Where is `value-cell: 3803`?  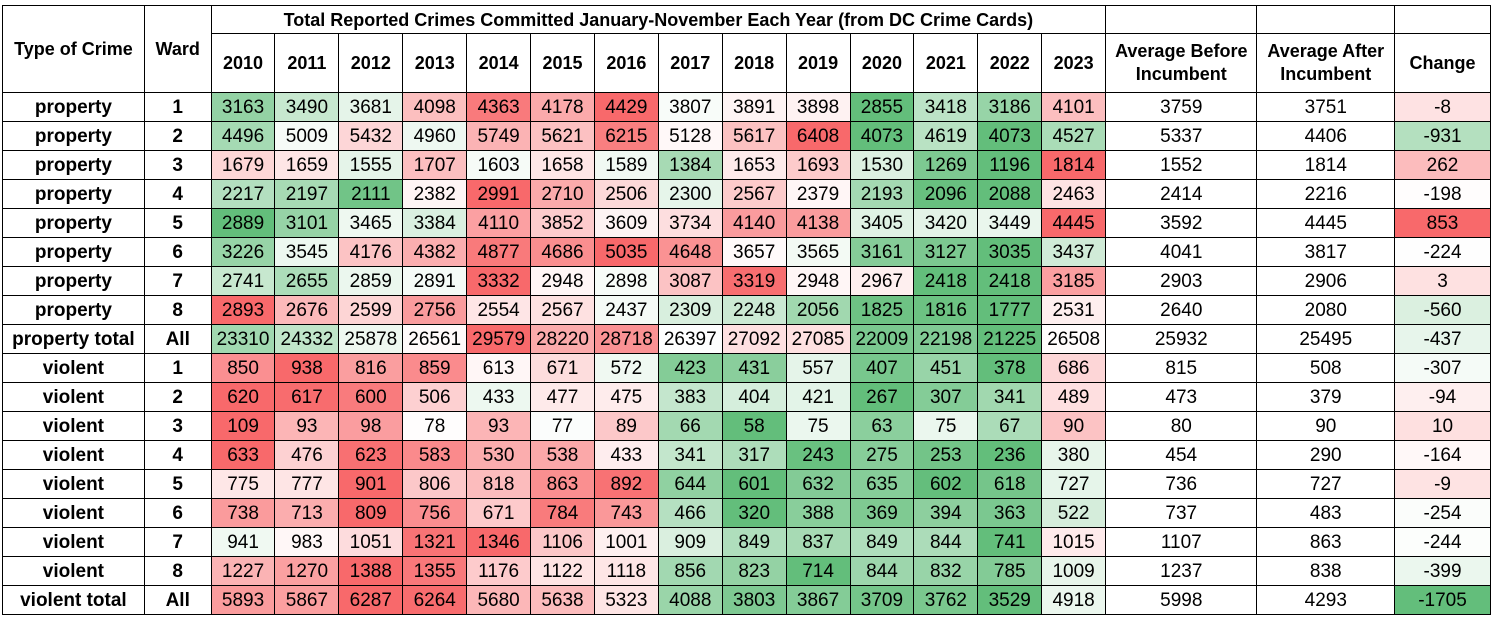 value-cell: 3803 is located at coordinates (754, 600).